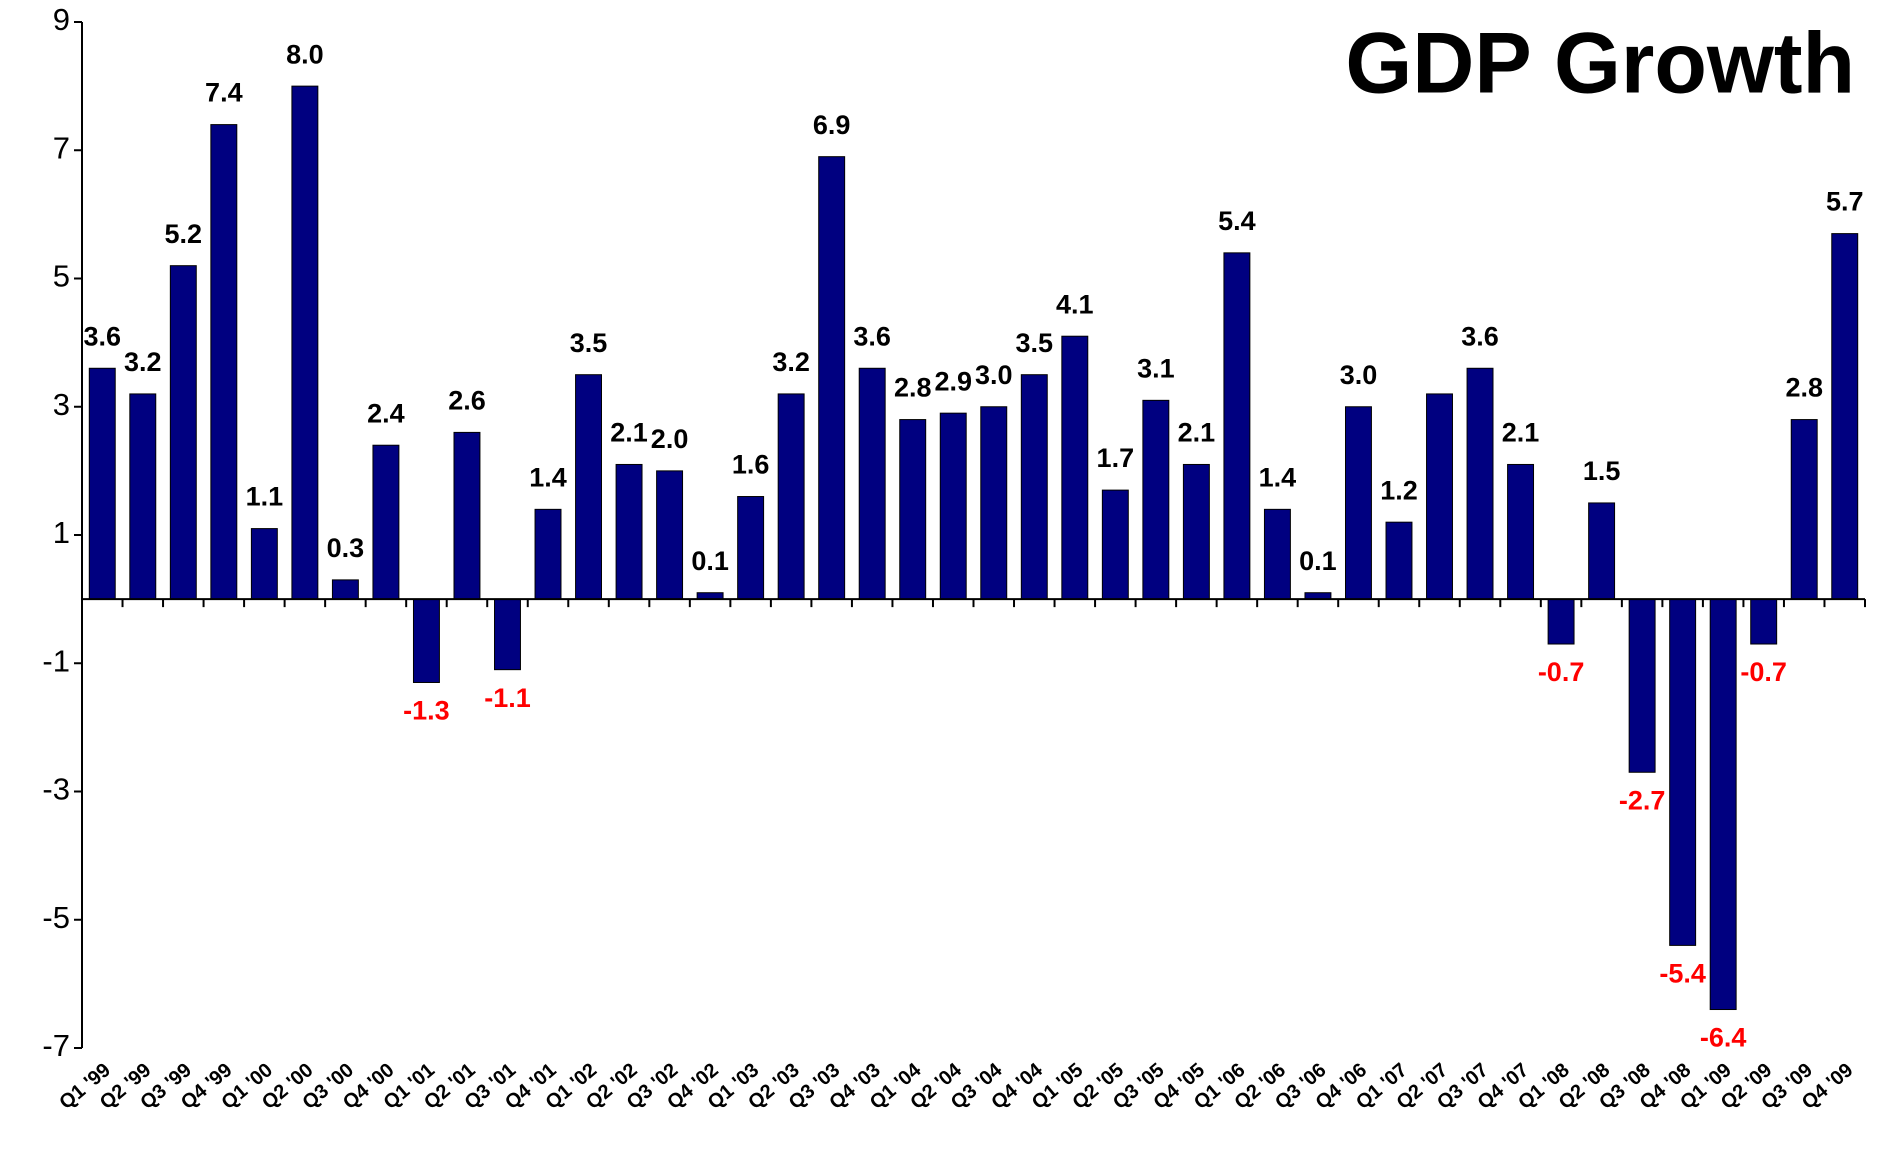 This screenshot has height=1163, width=1888. What do you see at coordinates (61, 19) in the screenshot?
I see `y-tick-label: 9` at bounding box center [61, 19].